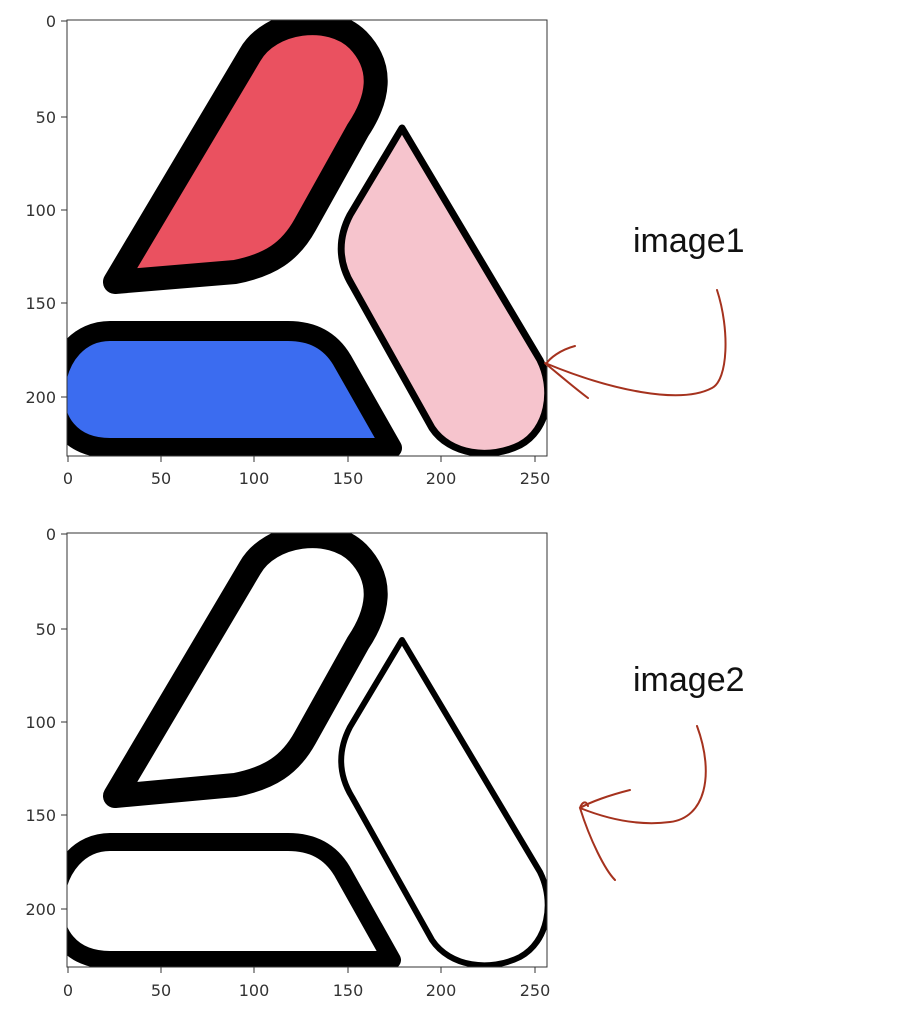 The height and width of the screenshot is (1020, 902). What do you see at coordinates (348, 478) in the screenshot?
I see `image1-x-tick: 150` at bounding box center [348, 478].